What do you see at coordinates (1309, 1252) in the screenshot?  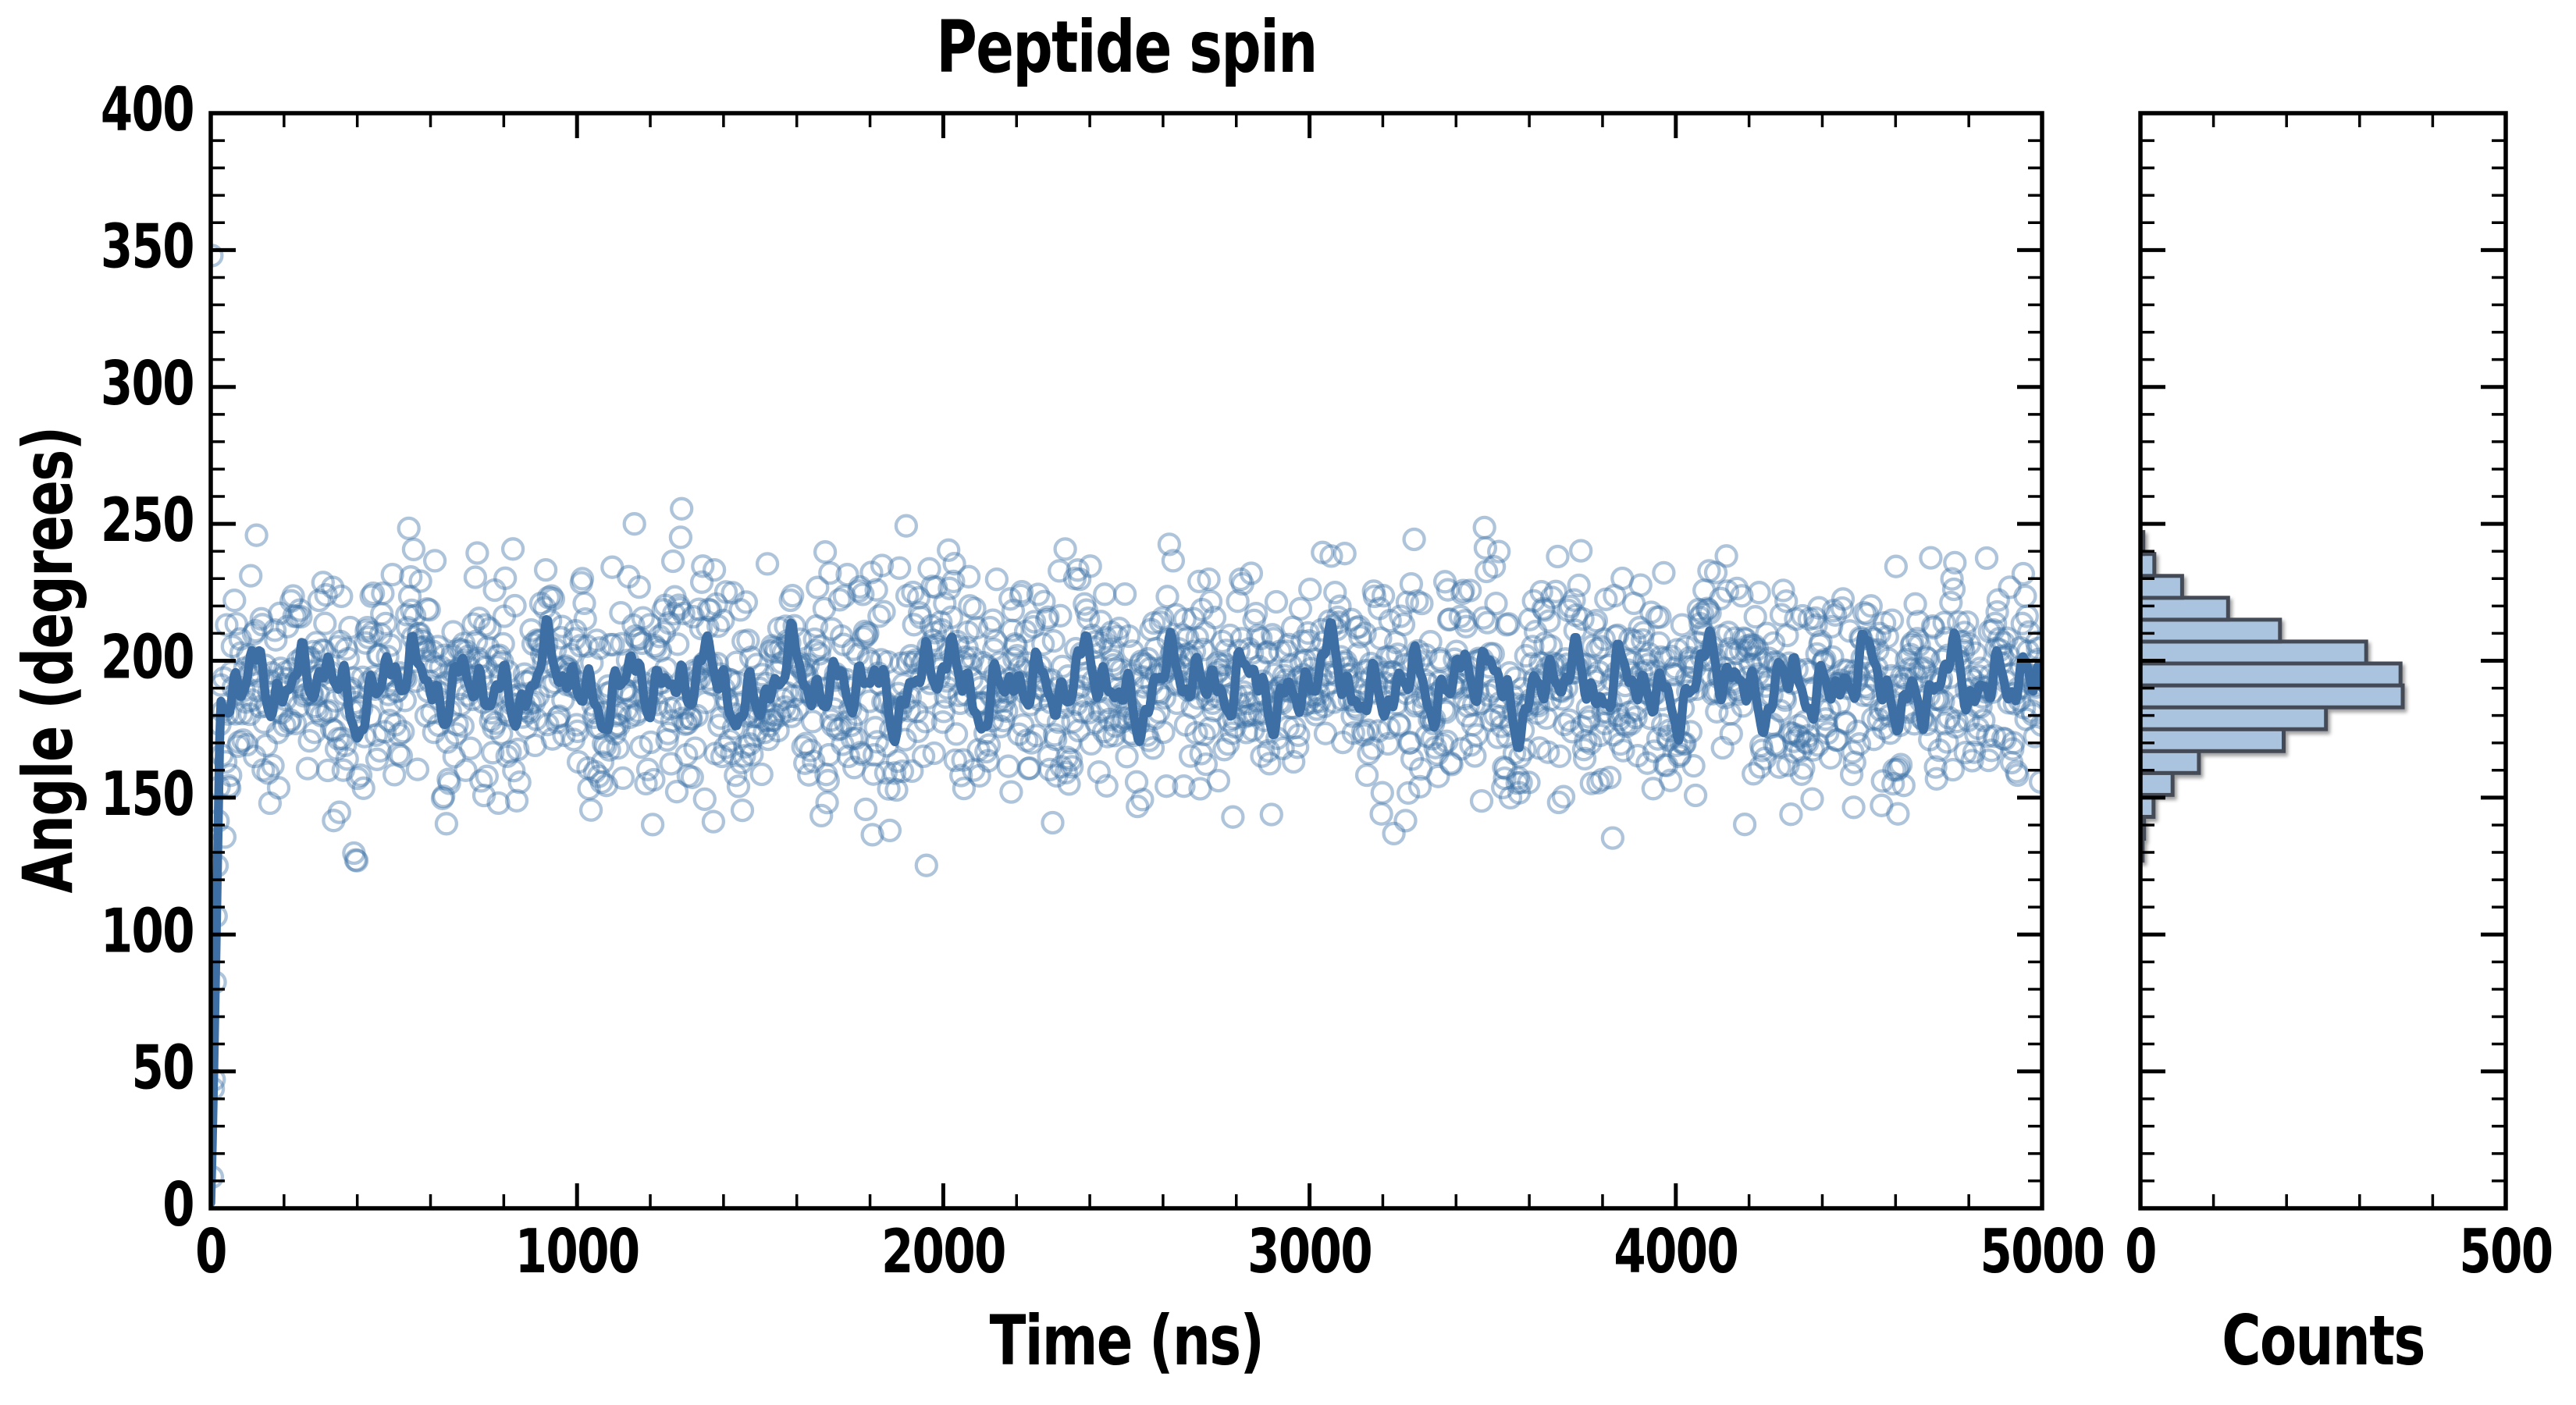 I see `svg-text: 3000` at bounding box center [1309, 1252].